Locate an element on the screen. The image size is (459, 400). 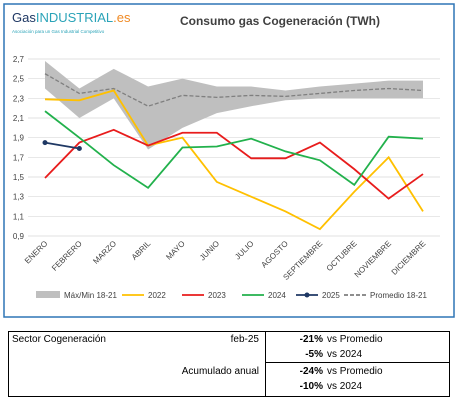
y-tick-label: 1,9 is located at coordinates (19, 138).